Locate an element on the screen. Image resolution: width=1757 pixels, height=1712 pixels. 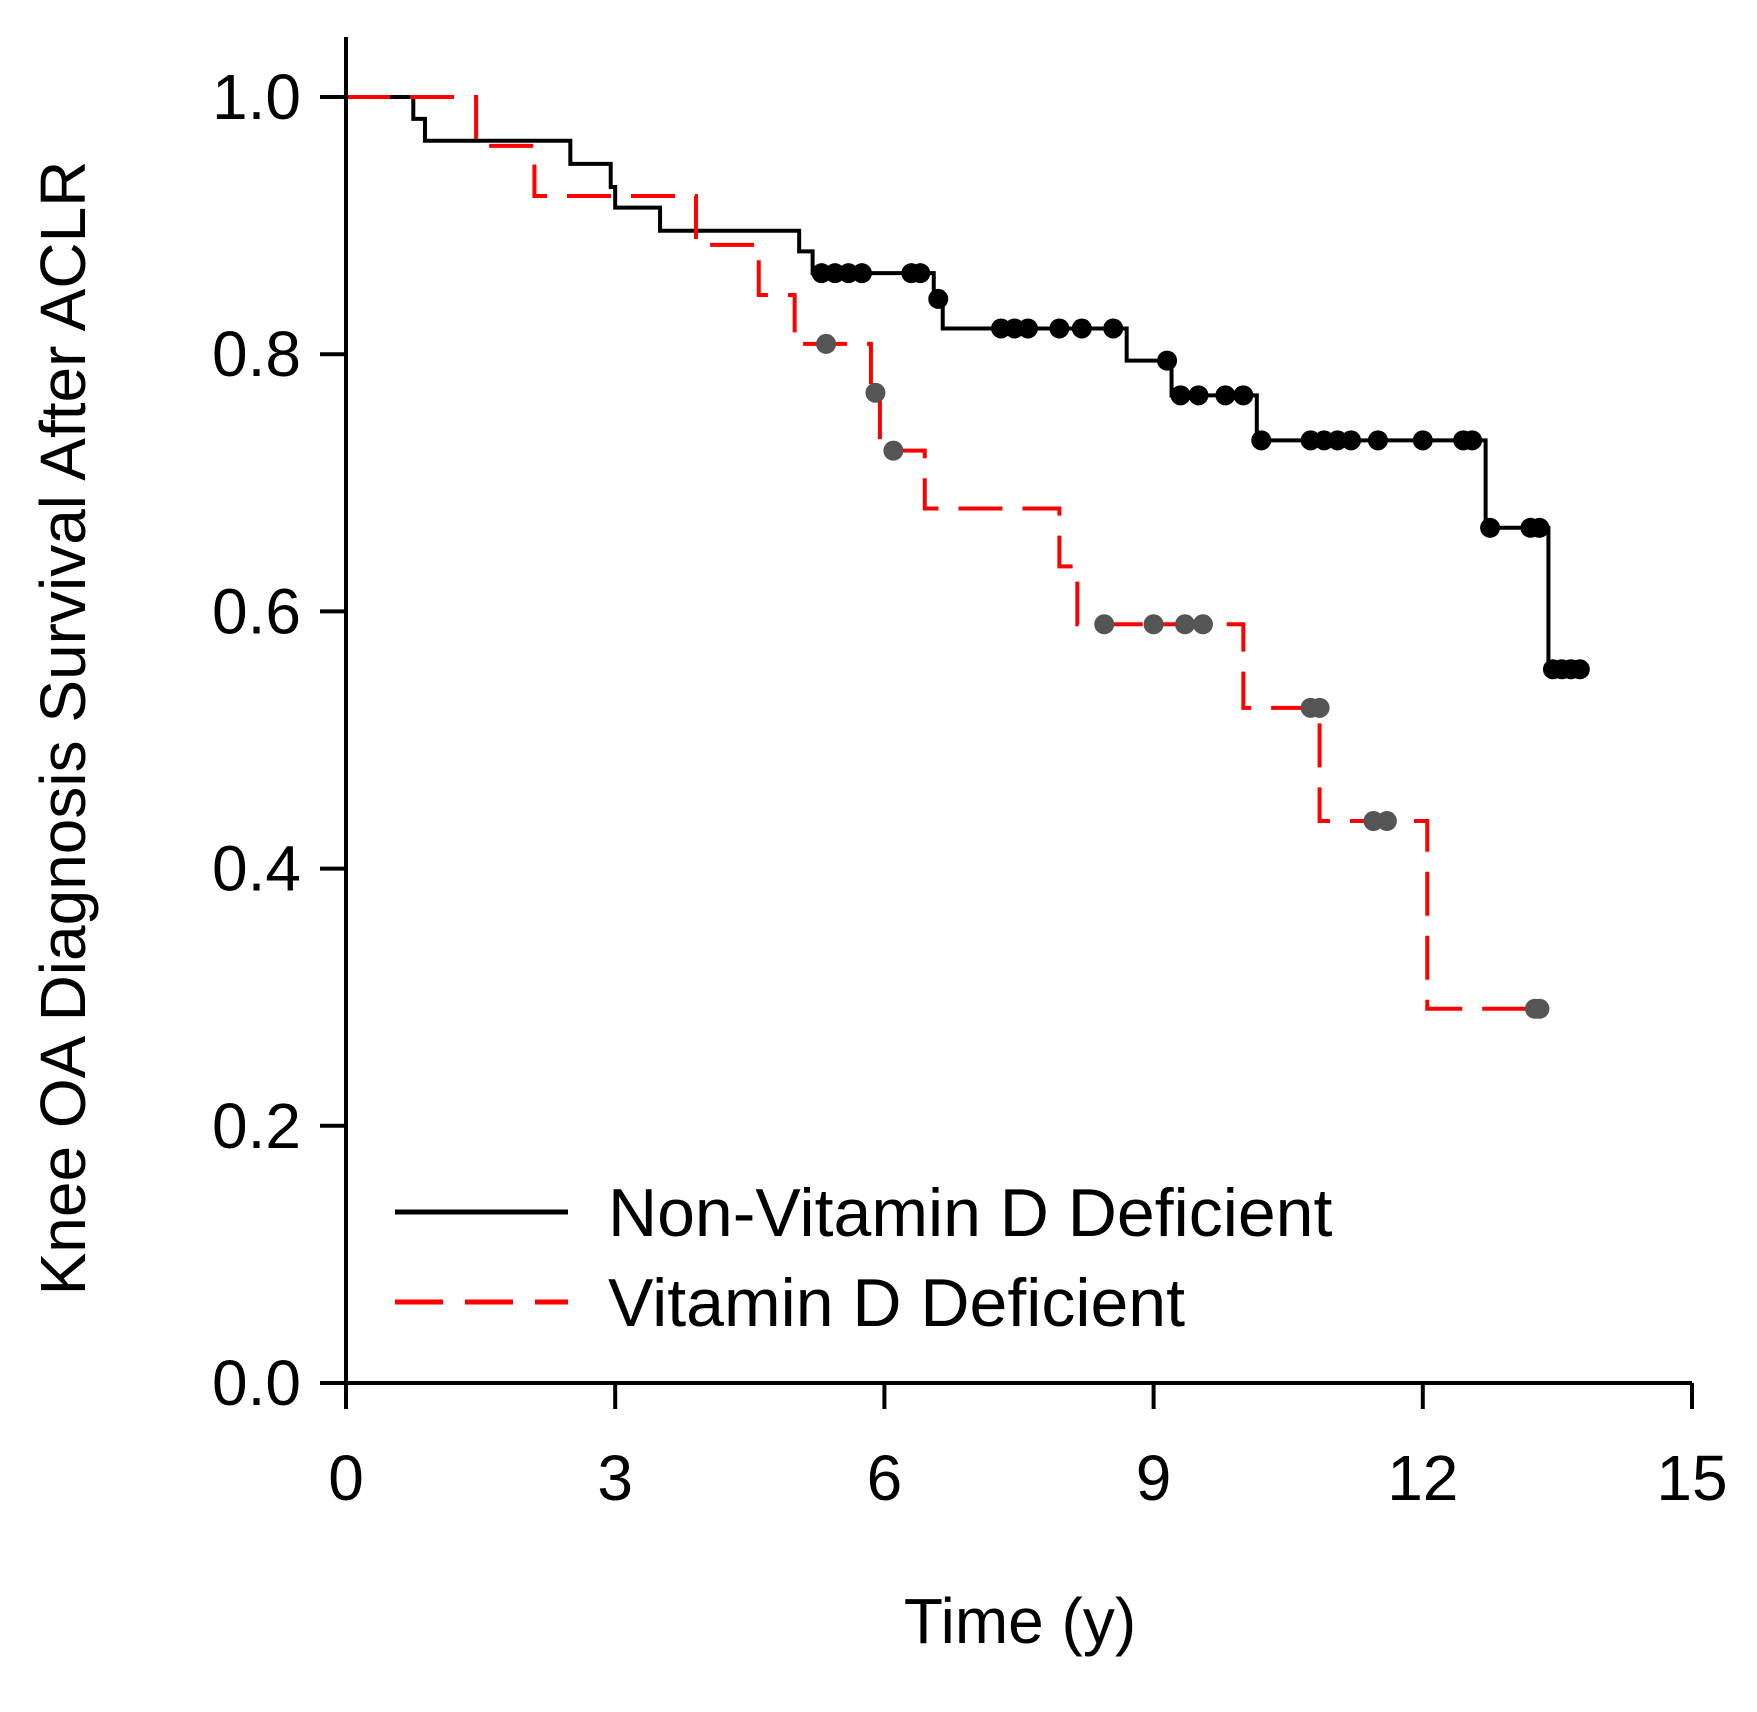
y-axis-title: Knee OA Diagnosis Survival After ACLR is located at coordinates (63, 728).